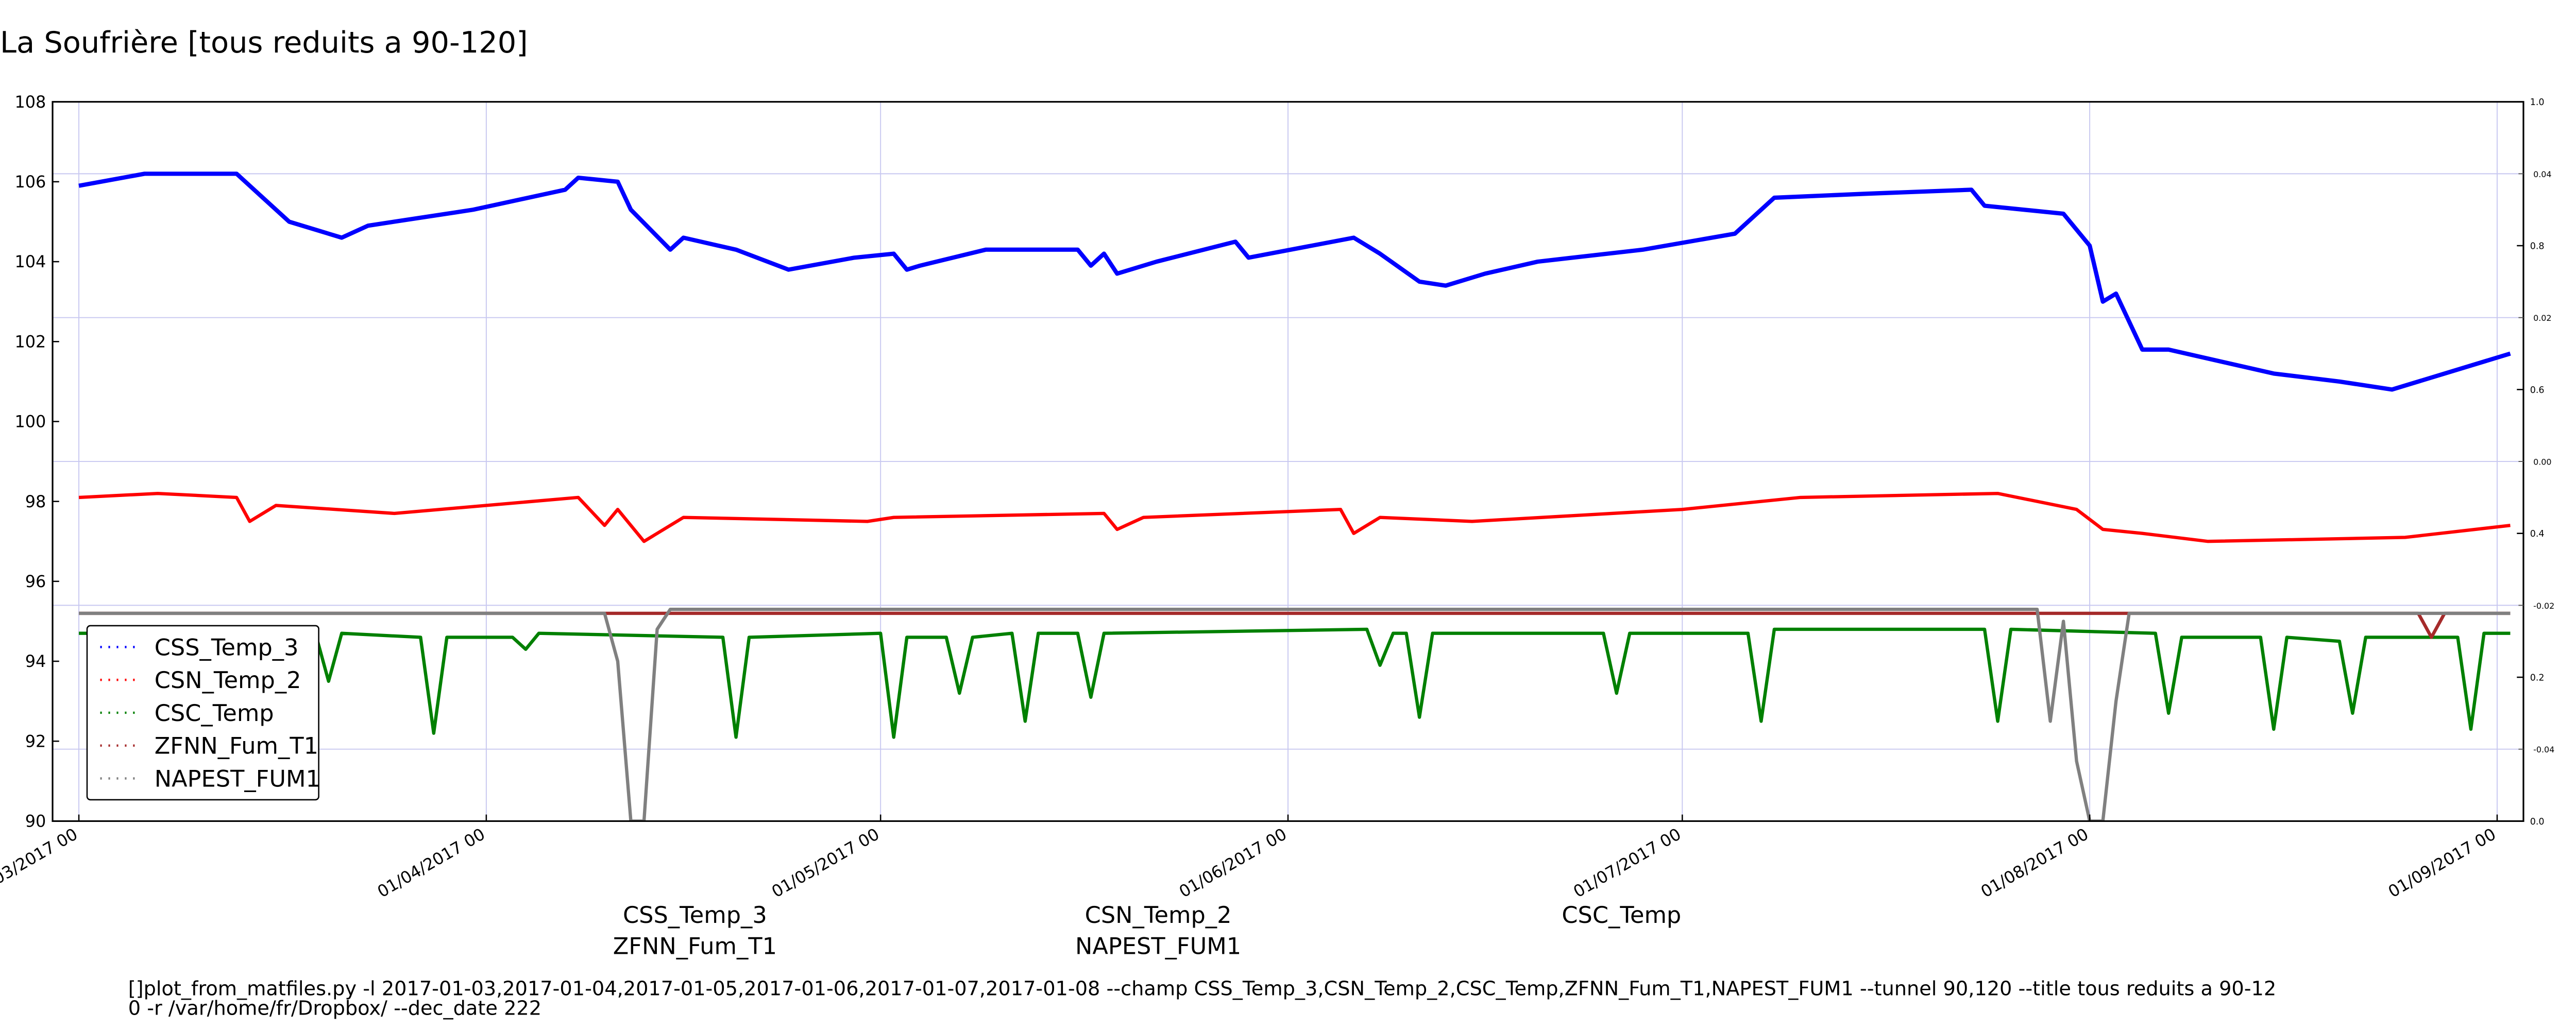  I want to click on y-tick-label: 100, so click(30, 422).